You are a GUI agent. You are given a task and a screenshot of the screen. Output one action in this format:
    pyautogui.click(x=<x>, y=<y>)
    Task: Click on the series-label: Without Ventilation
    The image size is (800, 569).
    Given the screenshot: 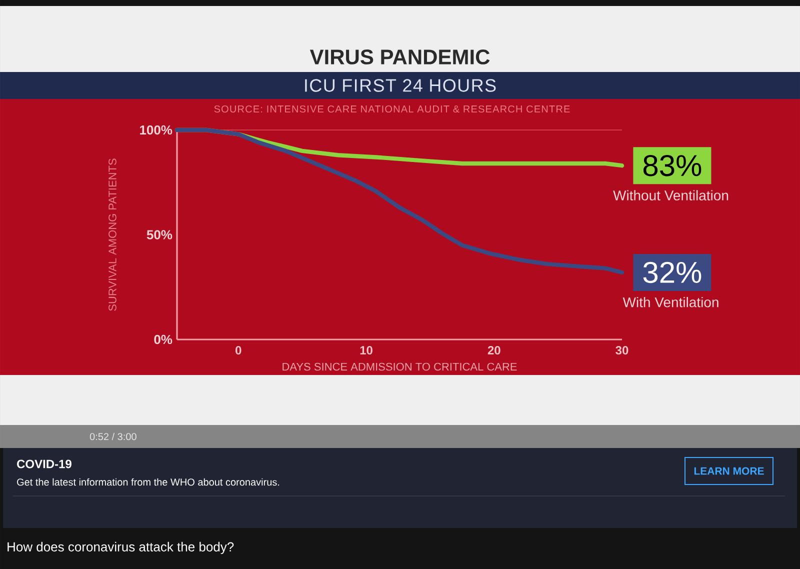 What is the action you would take?
    pyautogui.click(x=670, y=195)
    